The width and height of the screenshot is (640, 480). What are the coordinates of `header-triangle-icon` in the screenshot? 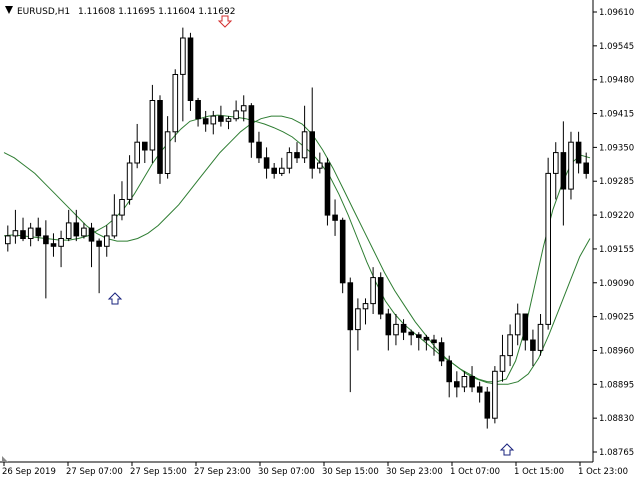 It's located at (9, 10).